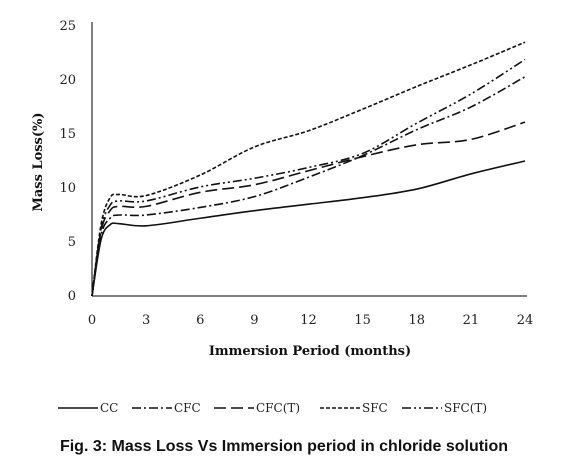 The height and width of the screenshot is (472, 568). Describe the element at coordinates (465, 408) in the screenshot. I see `legend-label: SFC(T)` at that location.